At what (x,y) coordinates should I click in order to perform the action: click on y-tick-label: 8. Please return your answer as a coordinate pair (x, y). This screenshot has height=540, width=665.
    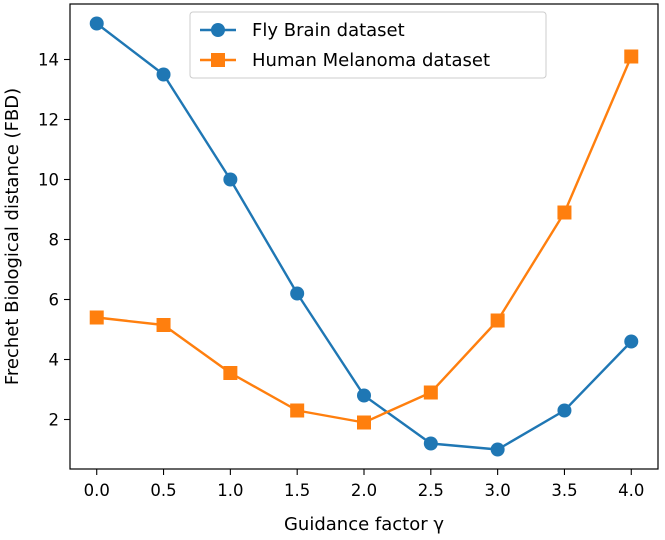
    Looking at the image, I should click on (54, 240).